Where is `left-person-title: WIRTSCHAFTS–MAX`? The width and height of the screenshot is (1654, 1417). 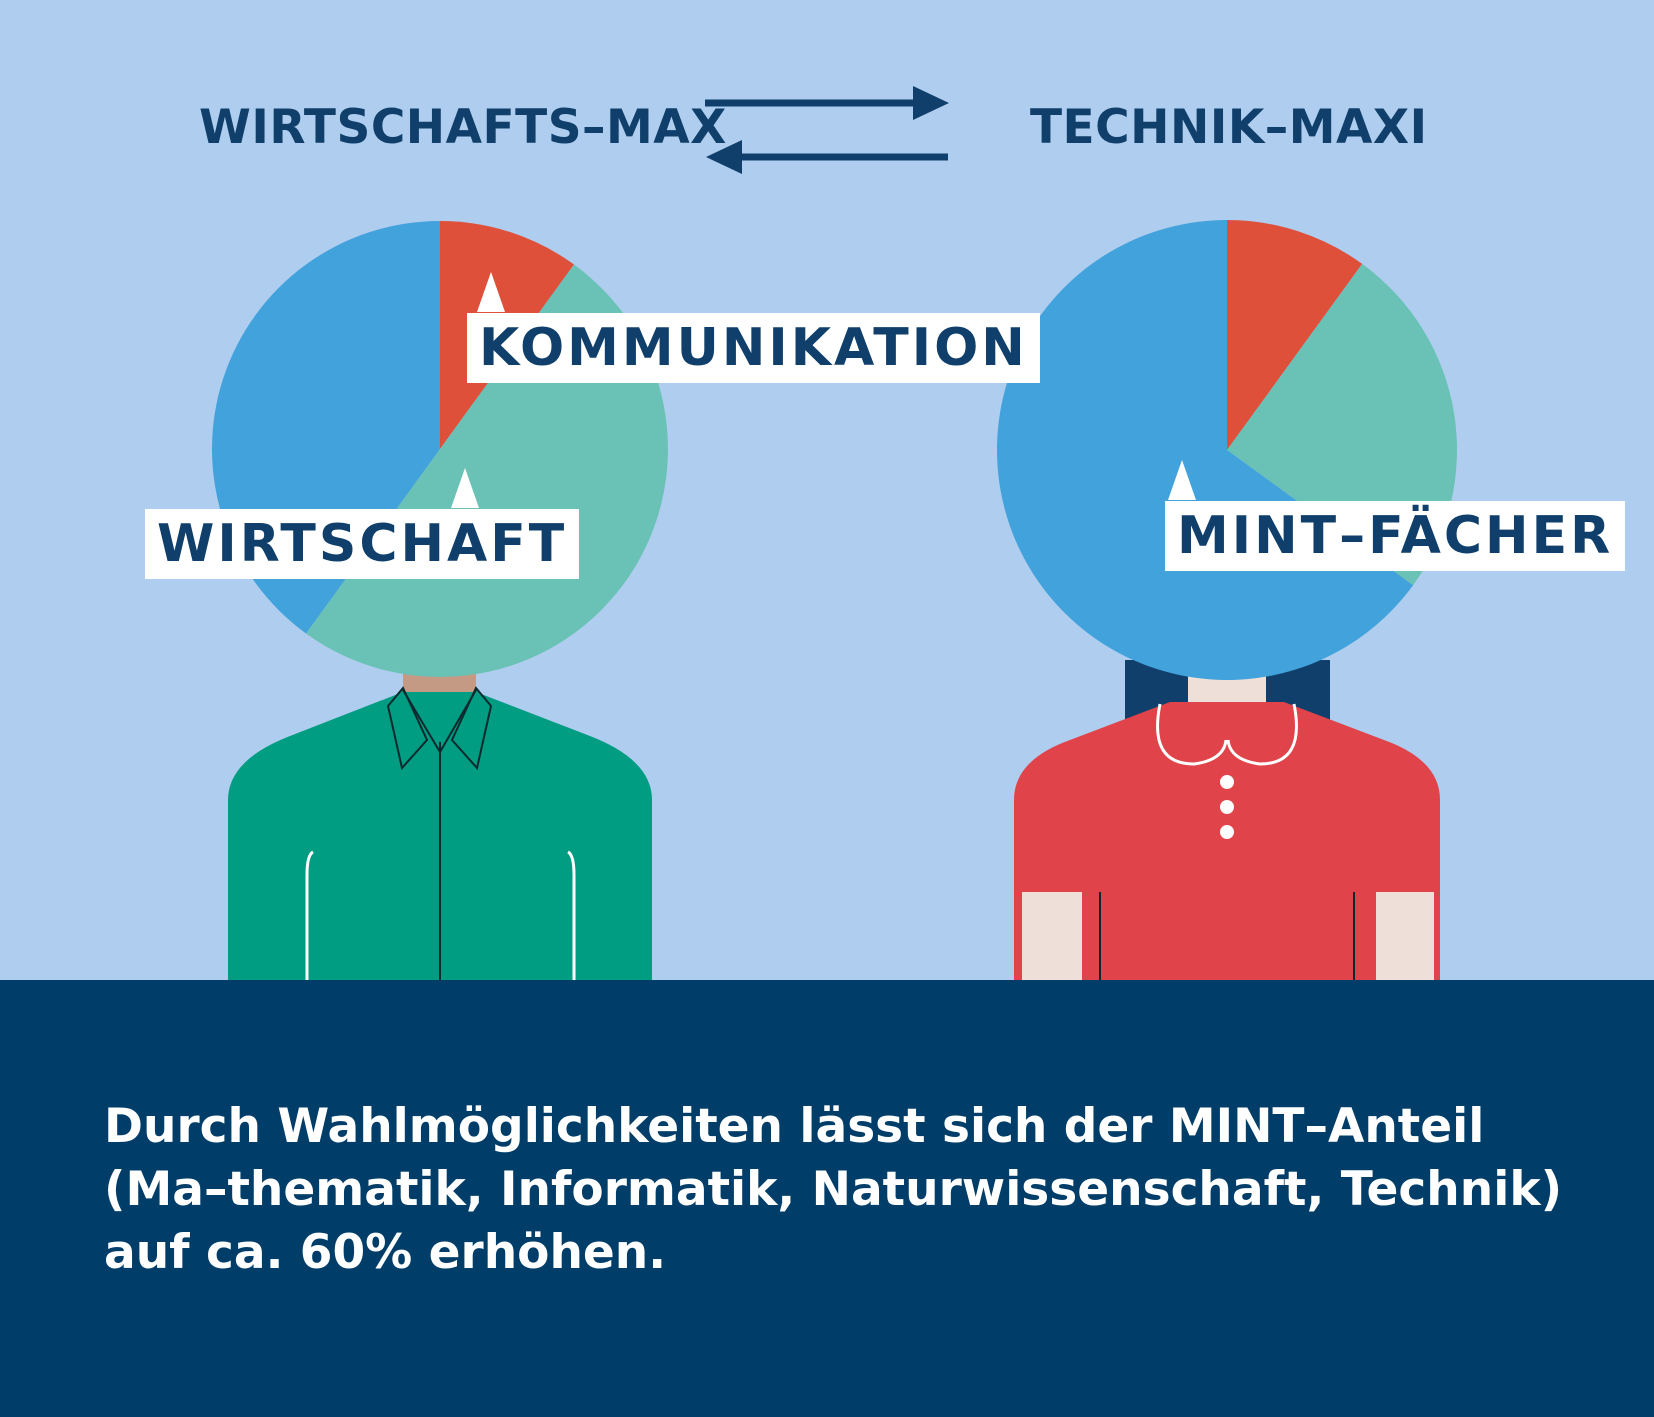 left-person-title: WIRTSCHAFTS–MAX is located at coordinates (463, 127).